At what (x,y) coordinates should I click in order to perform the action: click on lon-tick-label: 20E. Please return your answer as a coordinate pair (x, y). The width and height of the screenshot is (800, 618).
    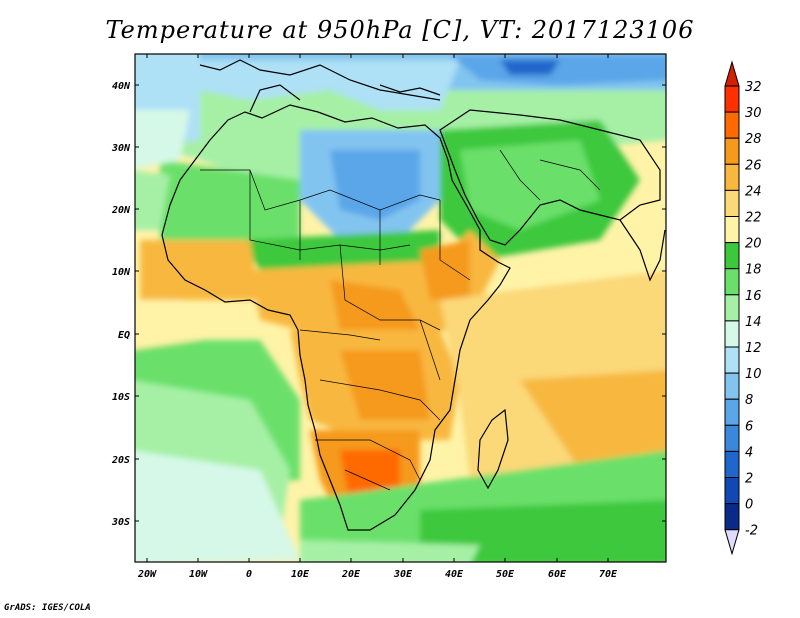
    Looking at the image, I should click on (351, 574).